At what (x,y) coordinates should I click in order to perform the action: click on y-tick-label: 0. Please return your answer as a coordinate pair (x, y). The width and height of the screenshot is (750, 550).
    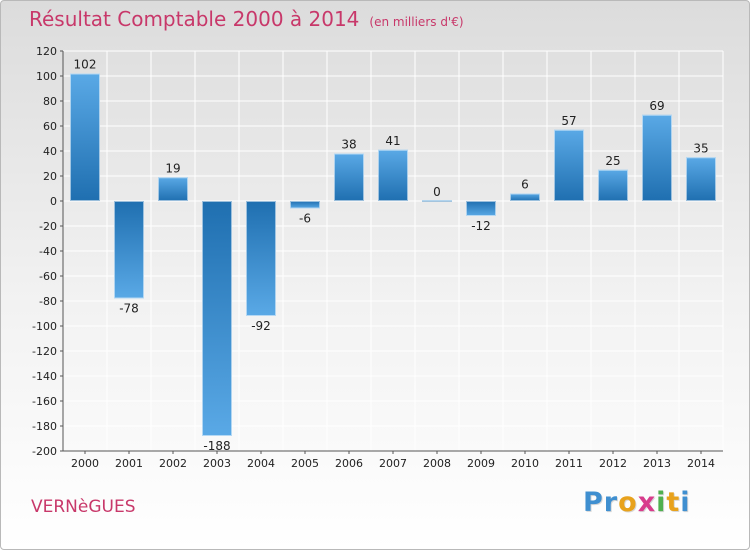
    Looking at the image, I should click on (53, 201).